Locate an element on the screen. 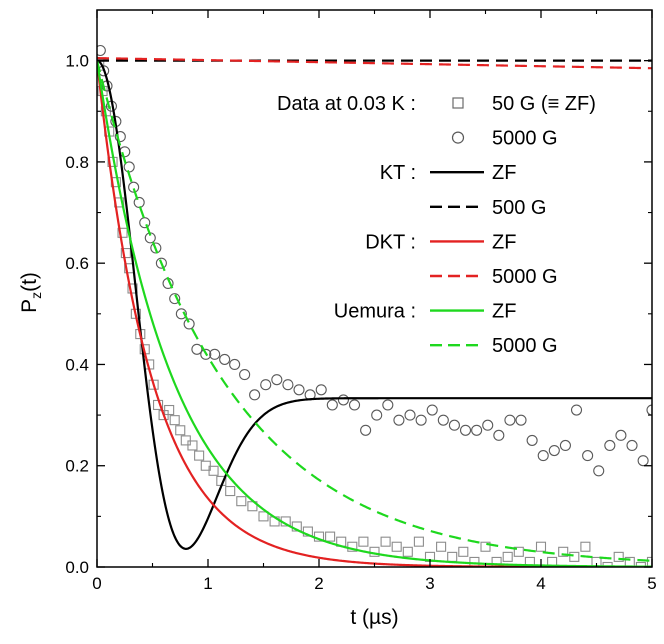  x-tick-label: 0 is located at coordinates (96, 583).